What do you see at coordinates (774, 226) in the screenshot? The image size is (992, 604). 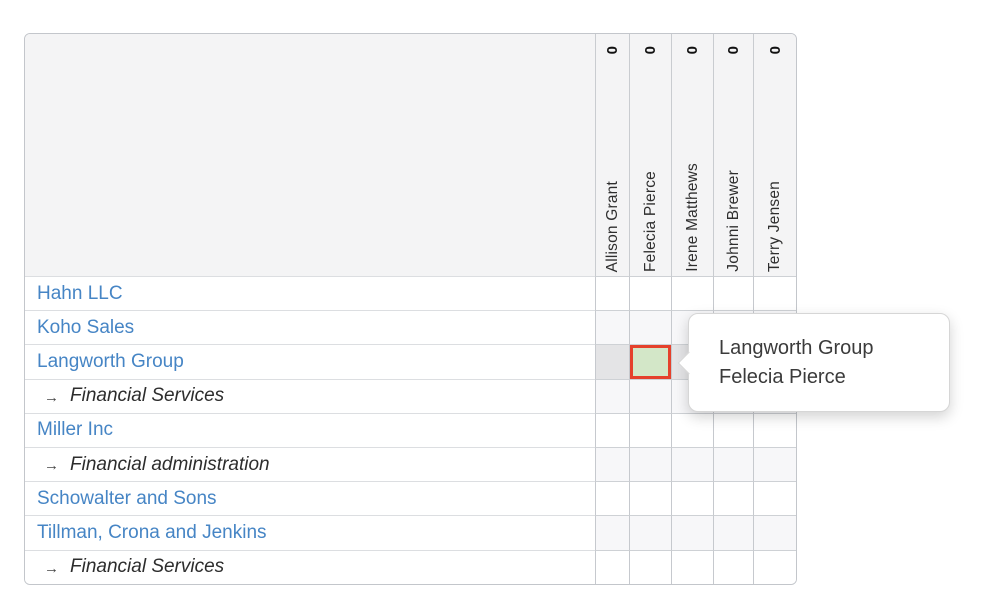 I see `column-name: Terry Jensen` at bounding box center [774, 226].